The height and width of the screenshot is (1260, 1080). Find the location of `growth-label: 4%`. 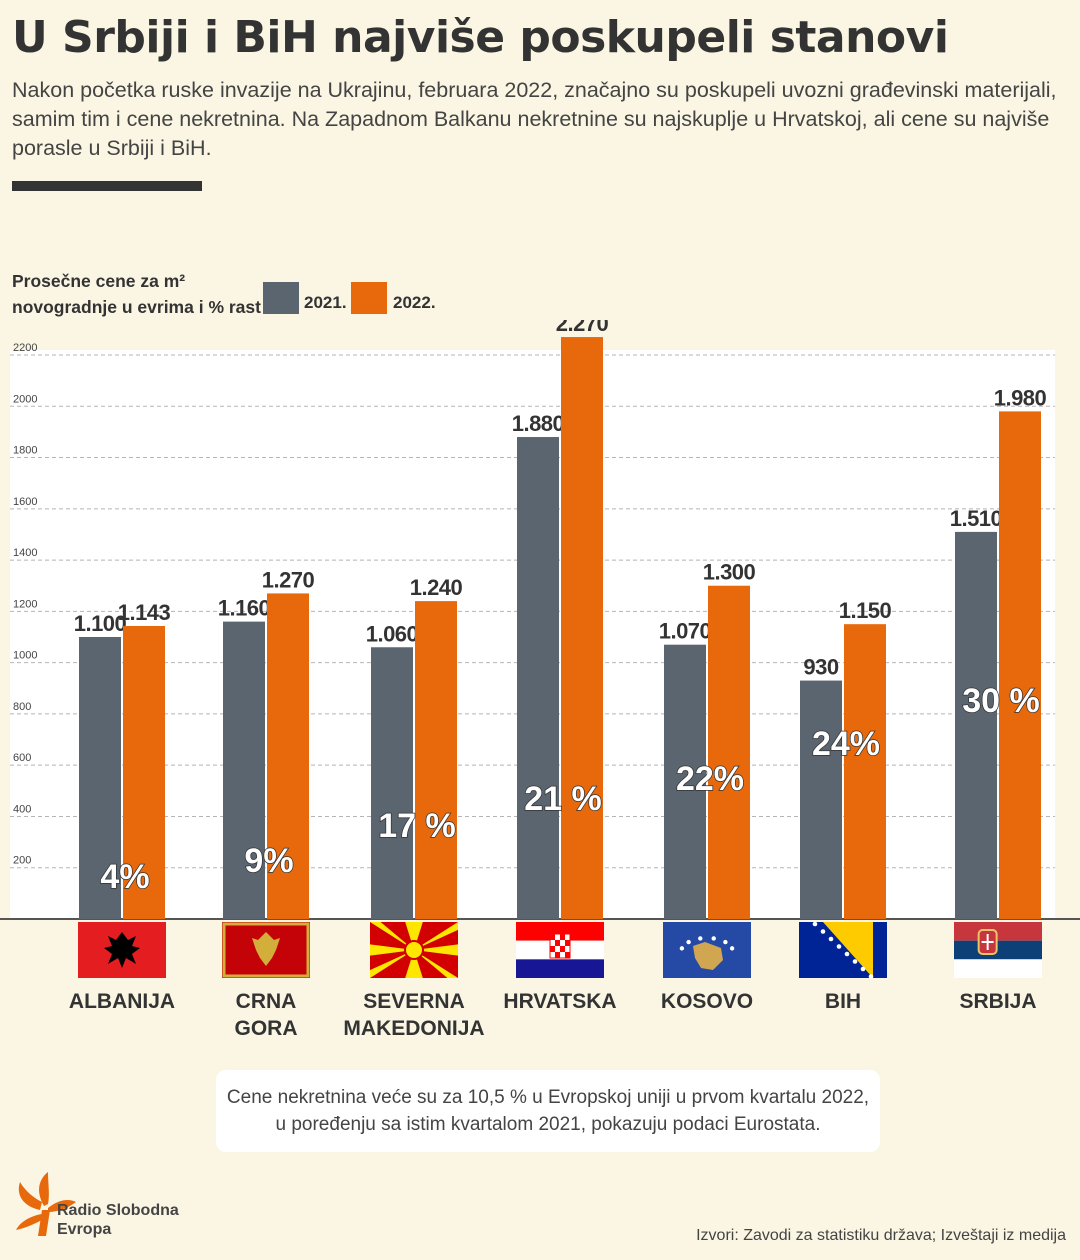

growth-label: 4% is located at coordinates (124, 877).